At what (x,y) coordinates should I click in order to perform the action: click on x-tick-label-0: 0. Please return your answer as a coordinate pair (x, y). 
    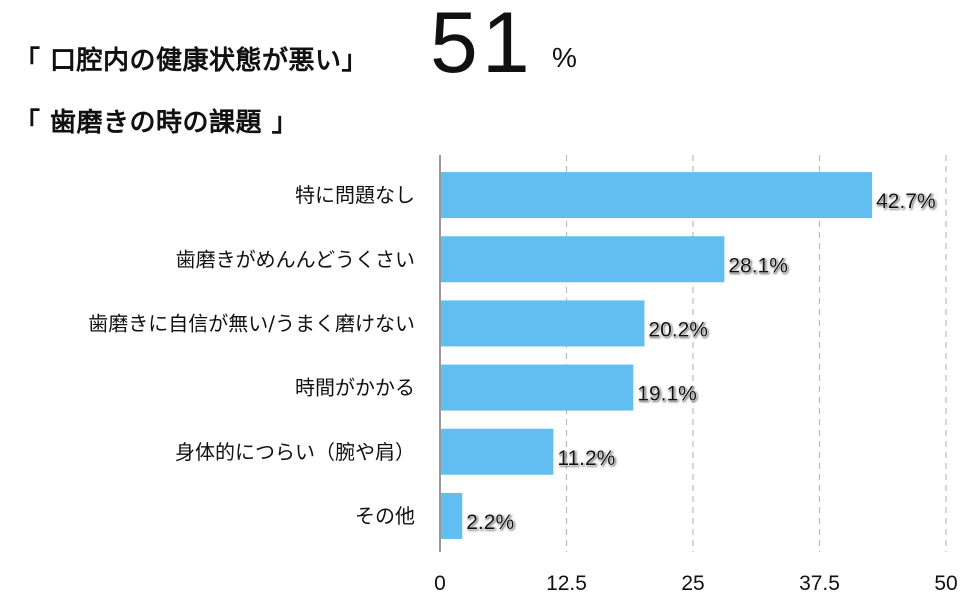
    Looking at the image, I should click on (440, 583).